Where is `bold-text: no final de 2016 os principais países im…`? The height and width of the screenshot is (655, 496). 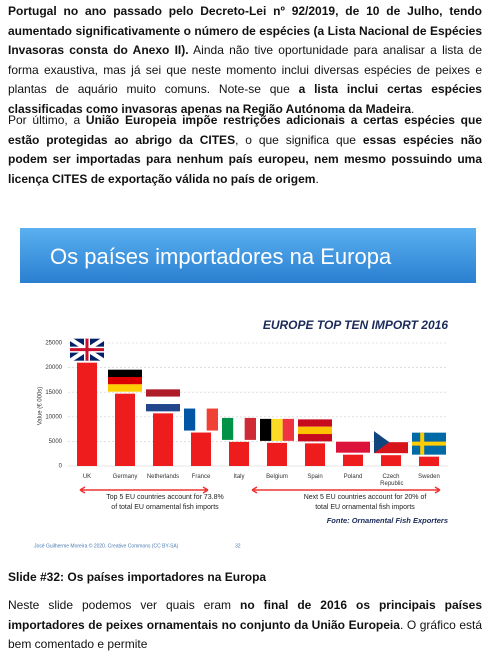 bold-text: no final de 2016 os principais países im… is located at coordinates (245, 615).